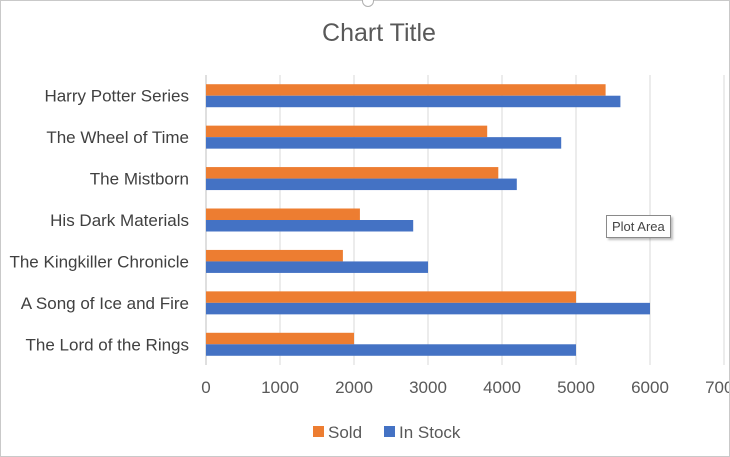 This screenshot has height=457, width=730. I want to click on x-axis-tick-labels: 0 1000 2000 3000 4000 5000 6000 7000, so click(465, 387).